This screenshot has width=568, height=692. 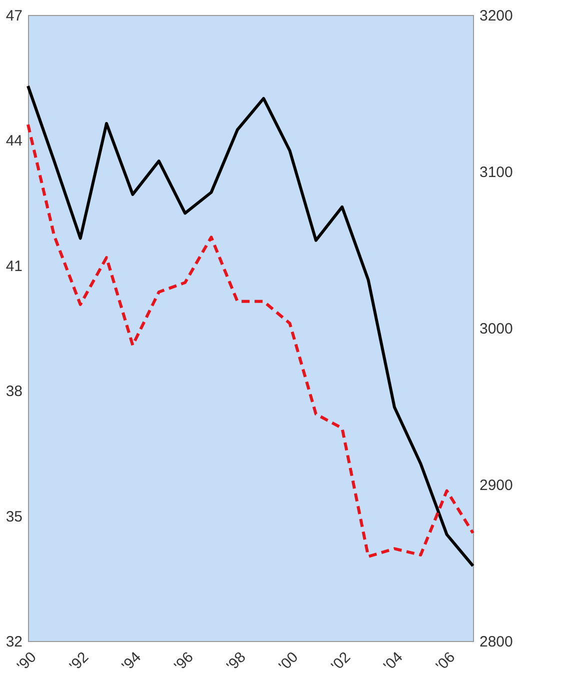 What do you see at coordinates (496, 485) in the screenshot?
I see `y2-tick-label: 2900` at bounding box center [496, 485].